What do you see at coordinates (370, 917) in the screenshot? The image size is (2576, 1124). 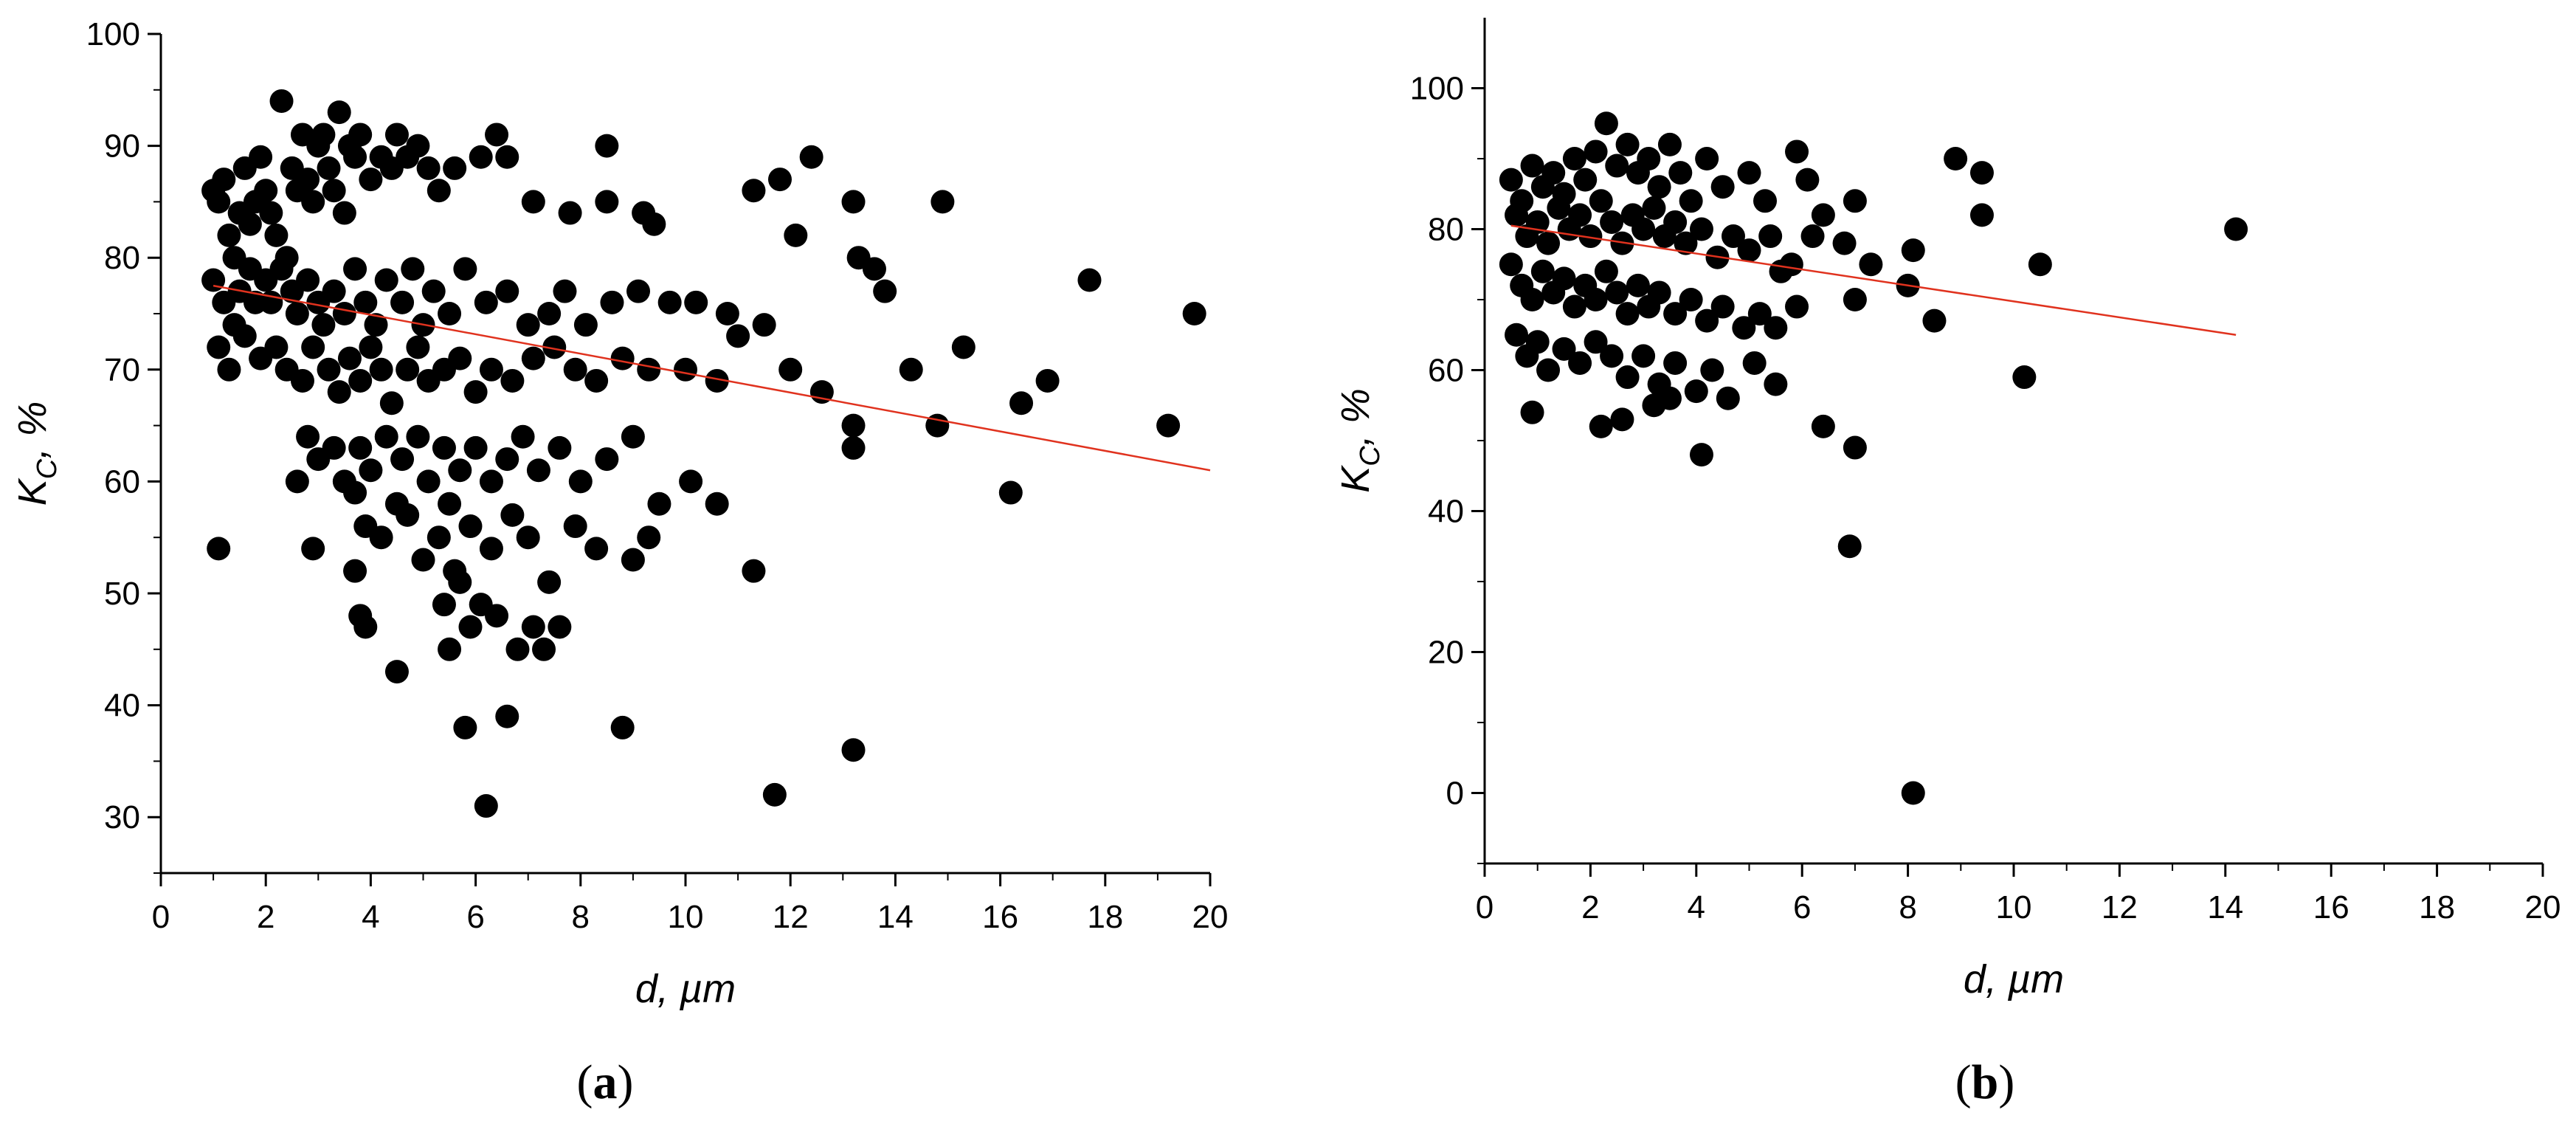 I see `x-tick-label: 4` at bounding box center [370, 917].